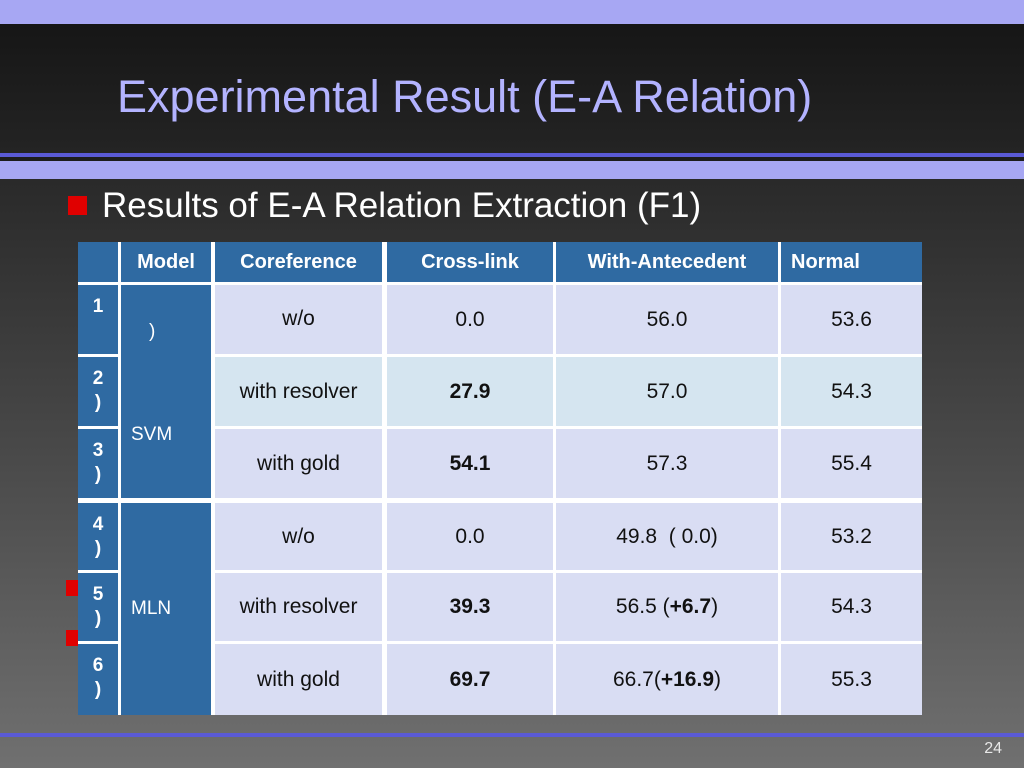 Image resolution: width=1024 pixels, height=768 pixels. Describe the element at coordinates (98, 450) in the screenshot. I see `row-index-number: 3` at that location.